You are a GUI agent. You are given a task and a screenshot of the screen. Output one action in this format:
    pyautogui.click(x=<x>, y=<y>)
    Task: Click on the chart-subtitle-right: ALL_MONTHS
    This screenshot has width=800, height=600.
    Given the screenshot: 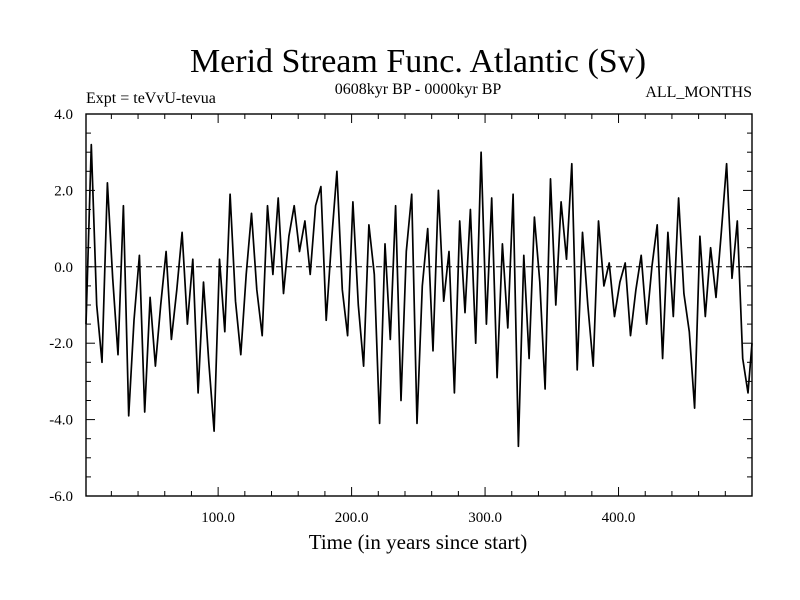 What is the action you would take?
    pyautogui.click(x=698, y=92)
    